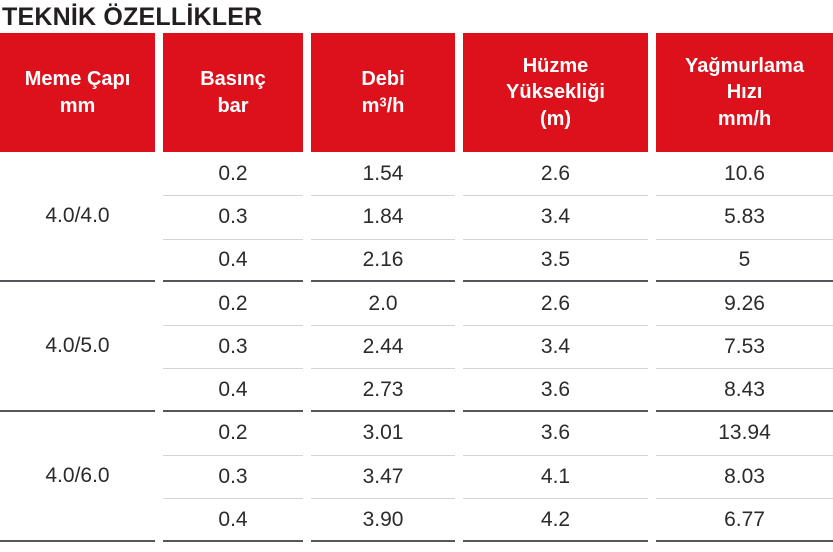 The image size is (833, 552). What do you see at coordinates (370, 105) in the screenshot?
I see `unit-base: m` at bounding box center [370, 105].